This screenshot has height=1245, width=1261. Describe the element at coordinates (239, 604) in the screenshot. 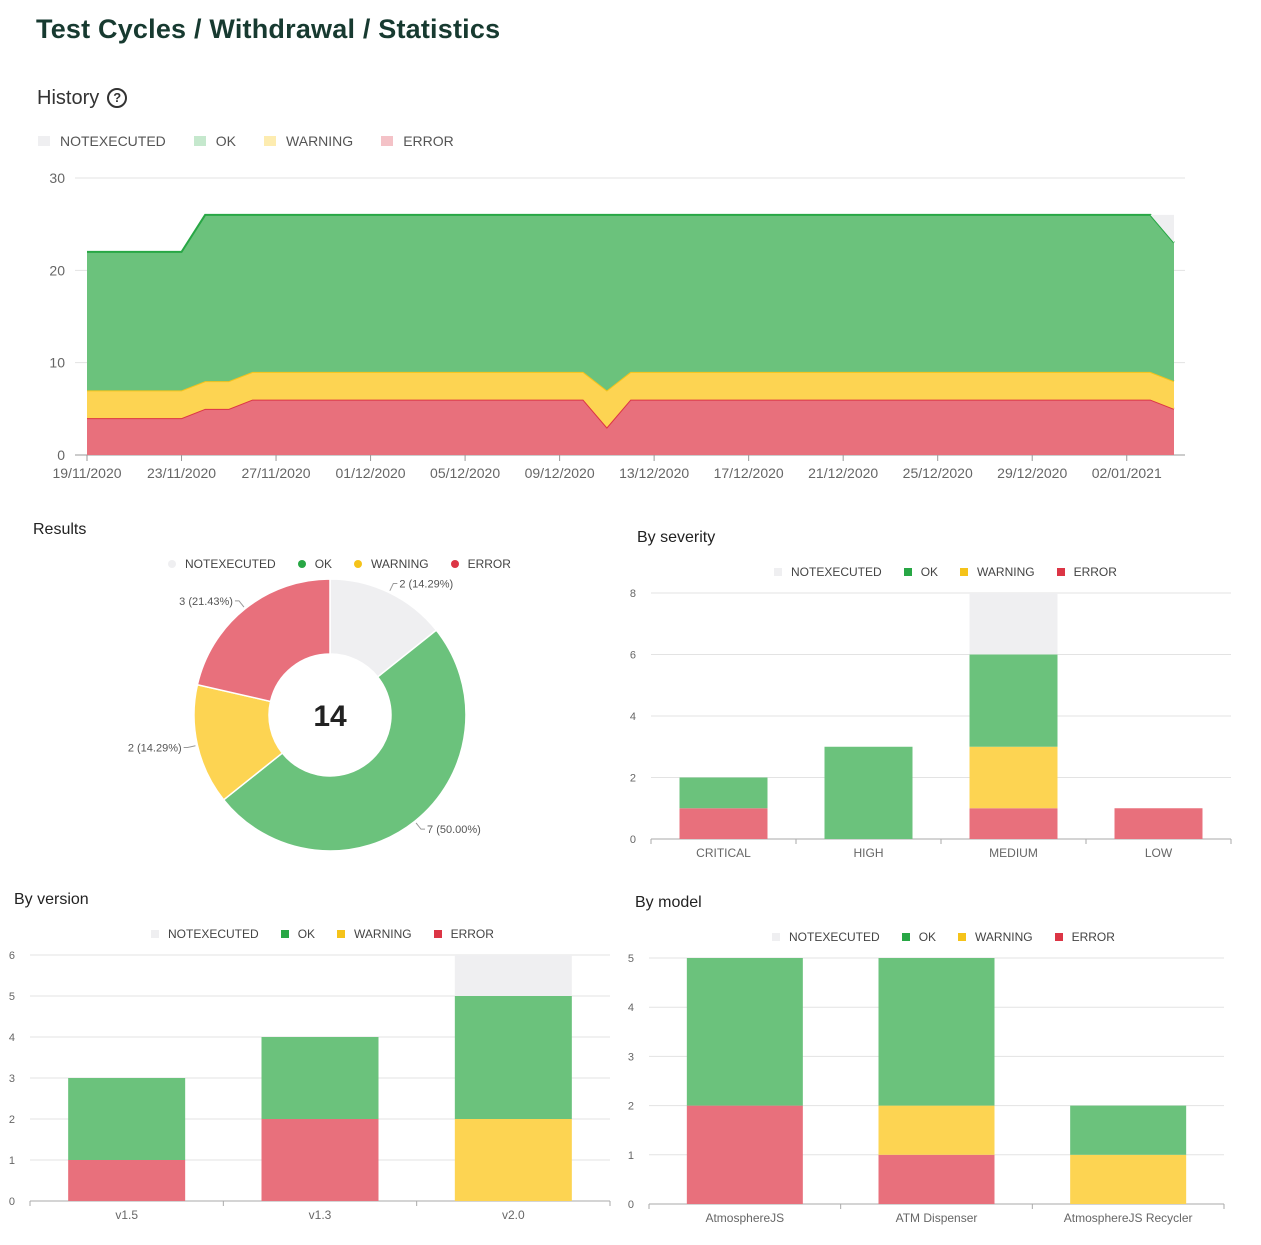

I see `slice-label-line` at that location.